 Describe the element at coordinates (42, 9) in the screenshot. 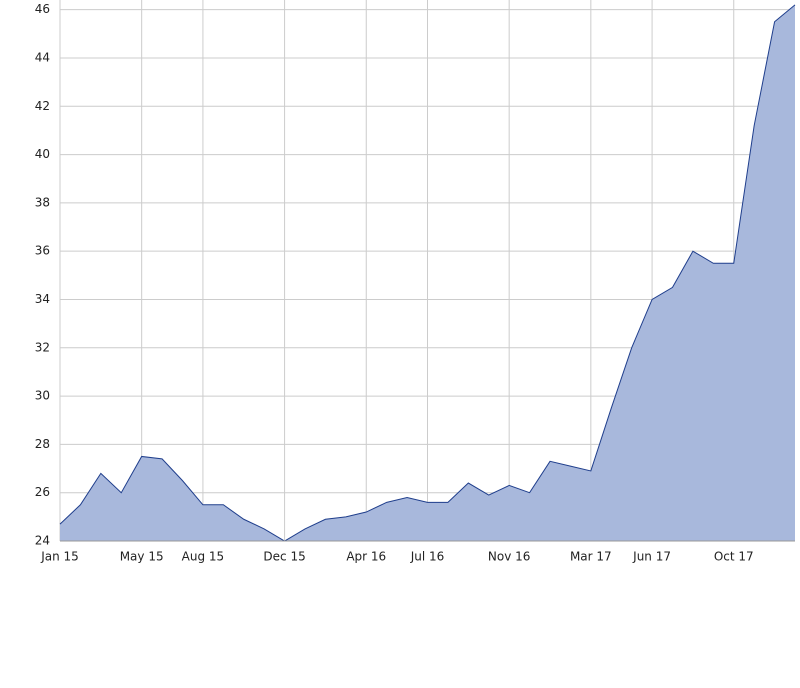

I see `y-tick-label: 46` at that location.